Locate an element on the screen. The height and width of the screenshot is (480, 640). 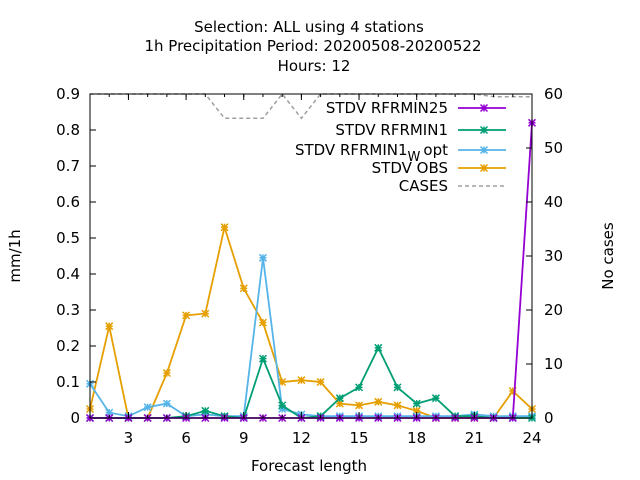
x-tick-label: 15 is located at coordinates (358, 438).